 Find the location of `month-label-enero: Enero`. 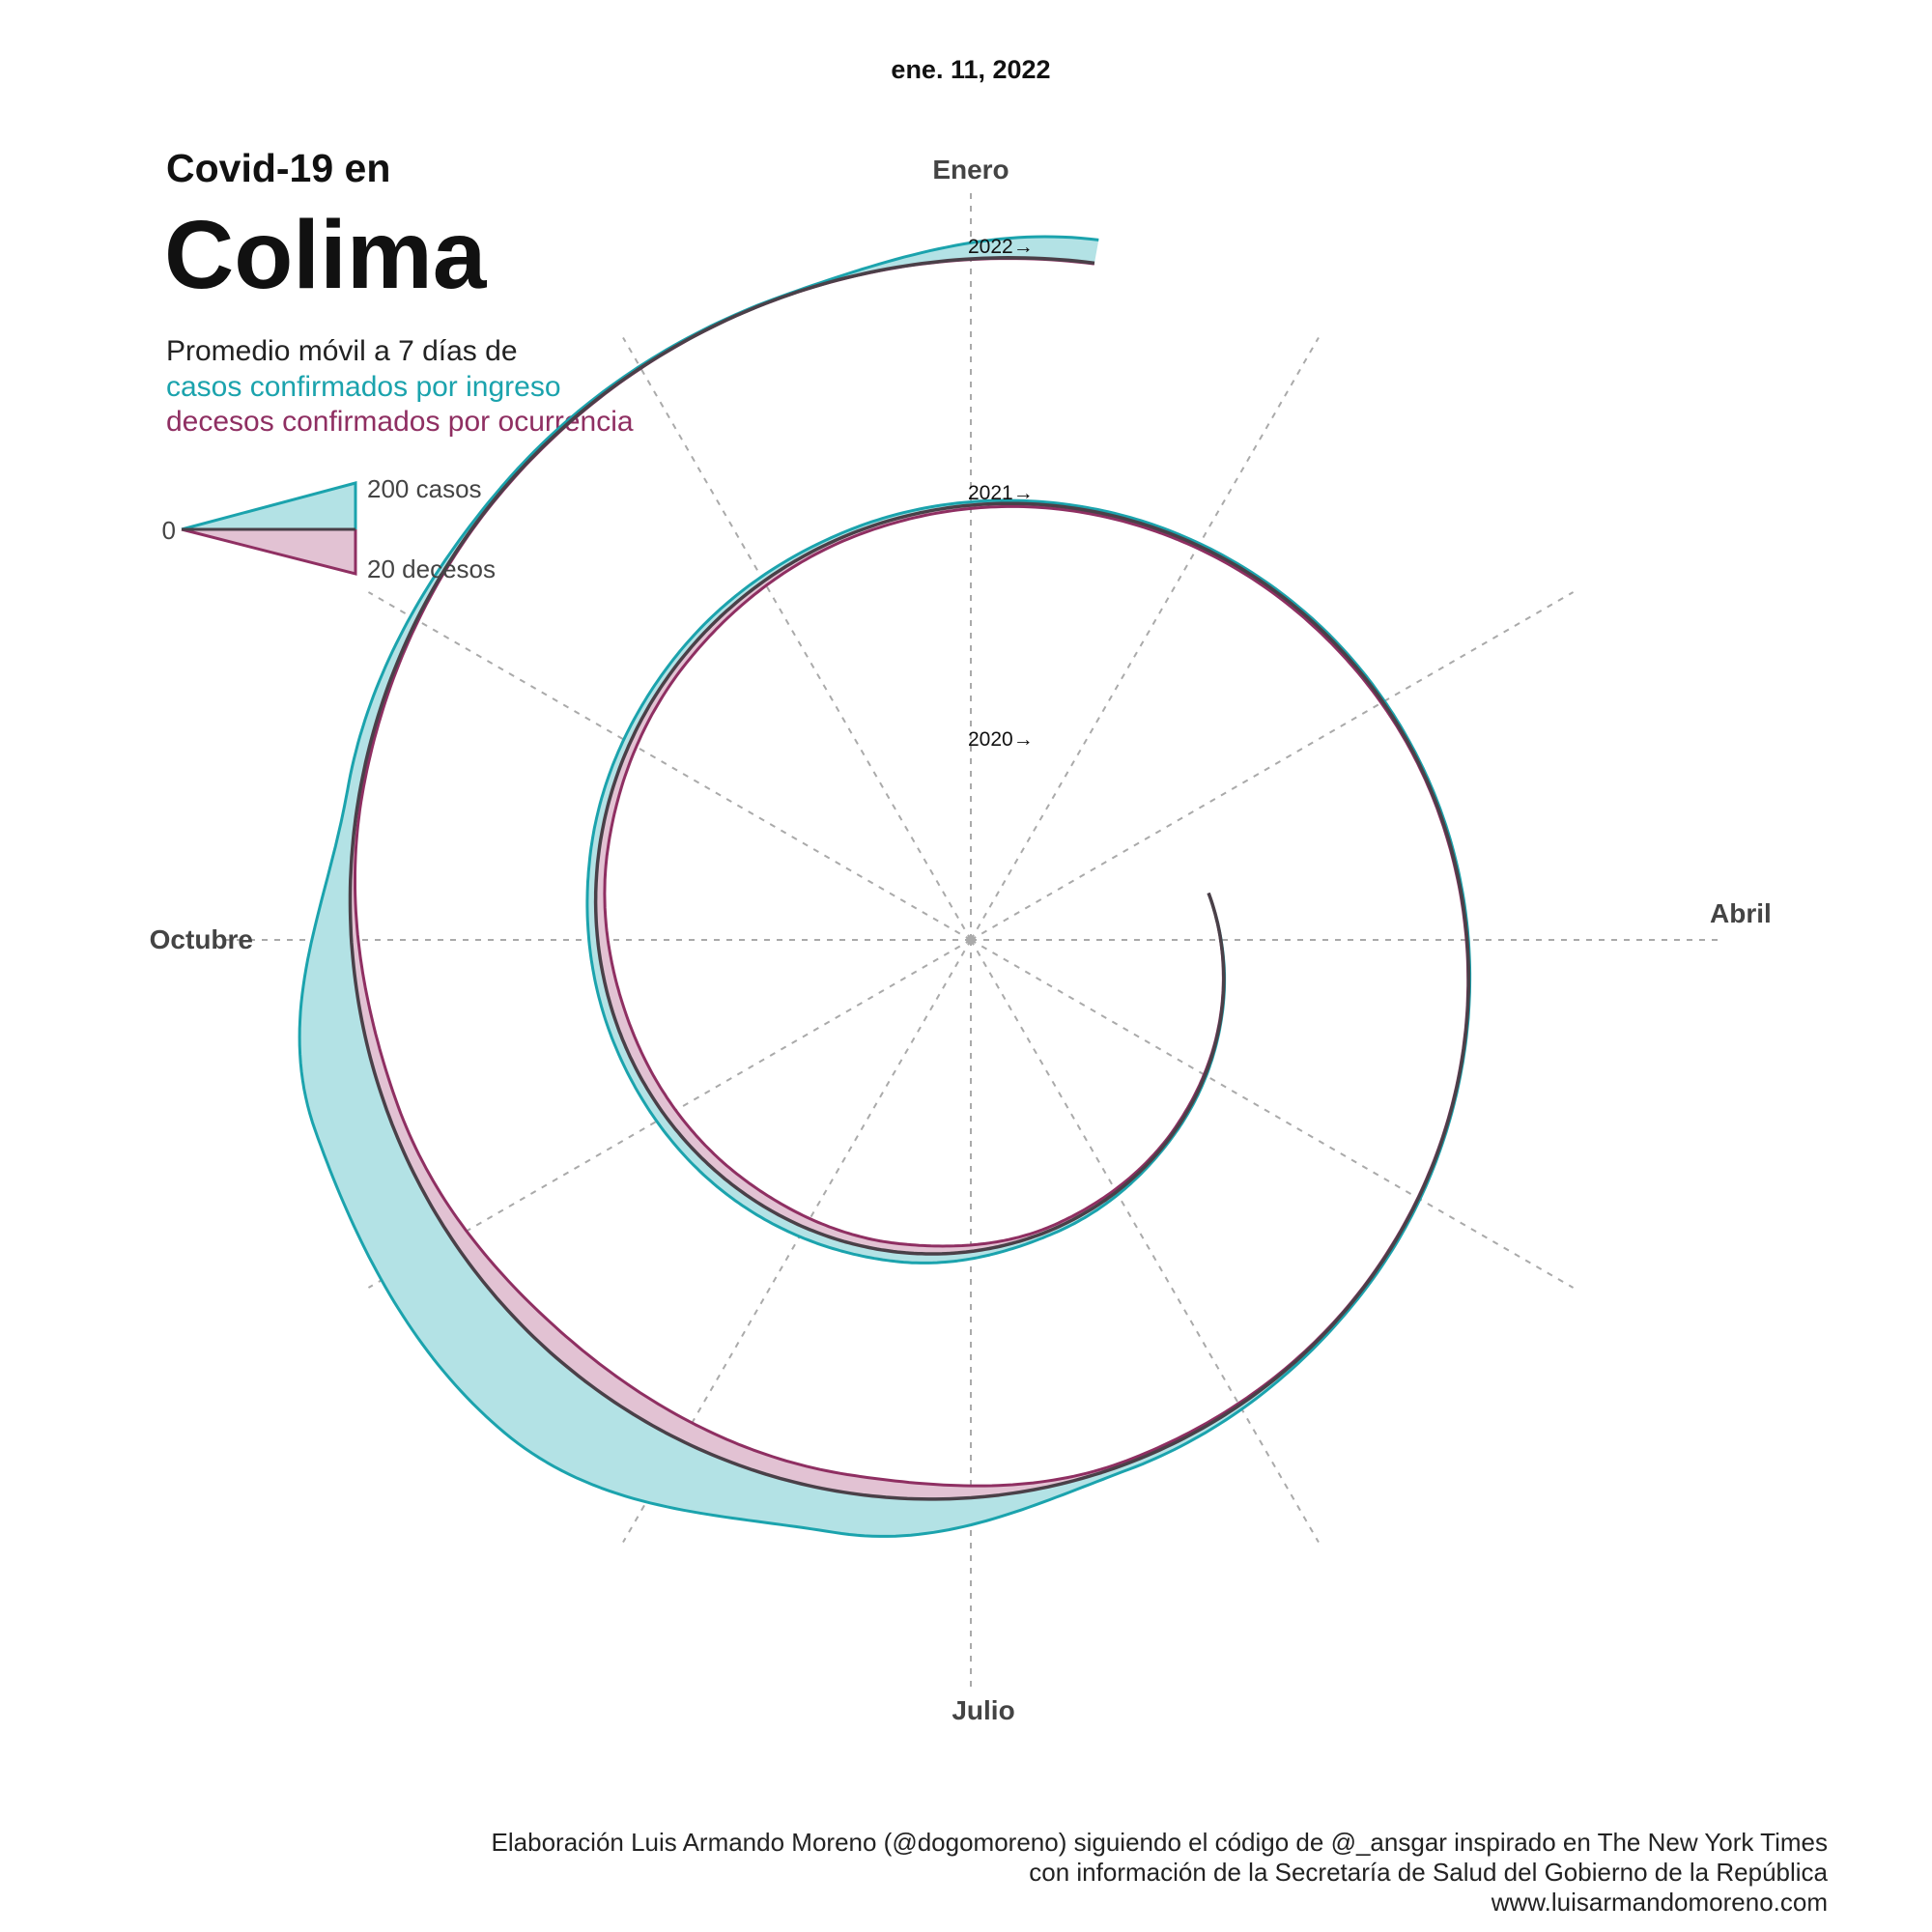

month-label-enero: Enero is located at coordinates (970, 170).